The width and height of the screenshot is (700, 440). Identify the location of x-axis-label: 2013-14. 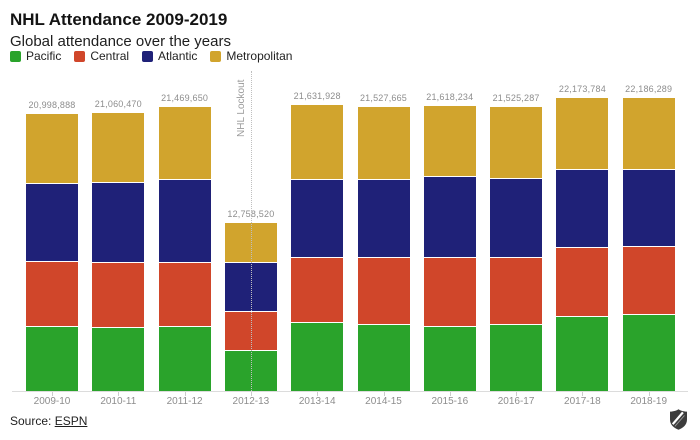
(317, 401).